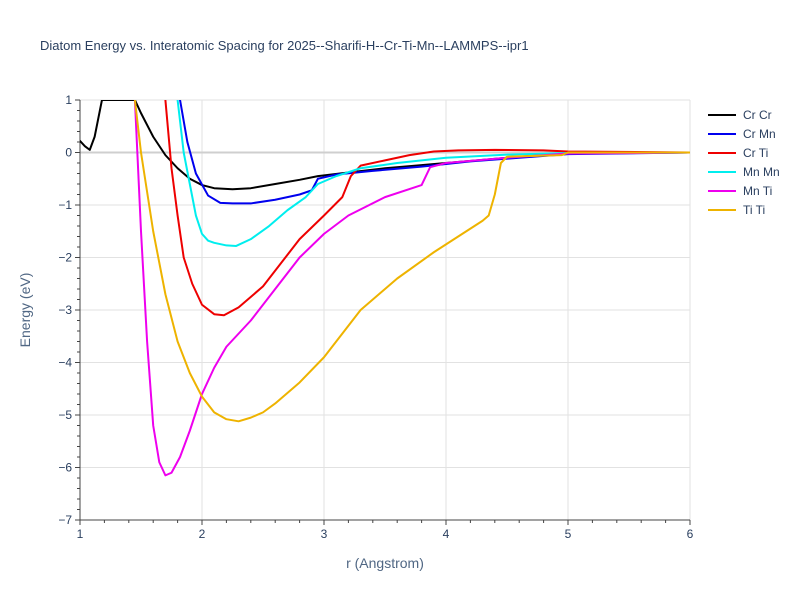 This screenshot has width=800, height=600. Describe the element at coordinates (568, 534) in the screenshot. I see `x-tick-label: 5` at that location.